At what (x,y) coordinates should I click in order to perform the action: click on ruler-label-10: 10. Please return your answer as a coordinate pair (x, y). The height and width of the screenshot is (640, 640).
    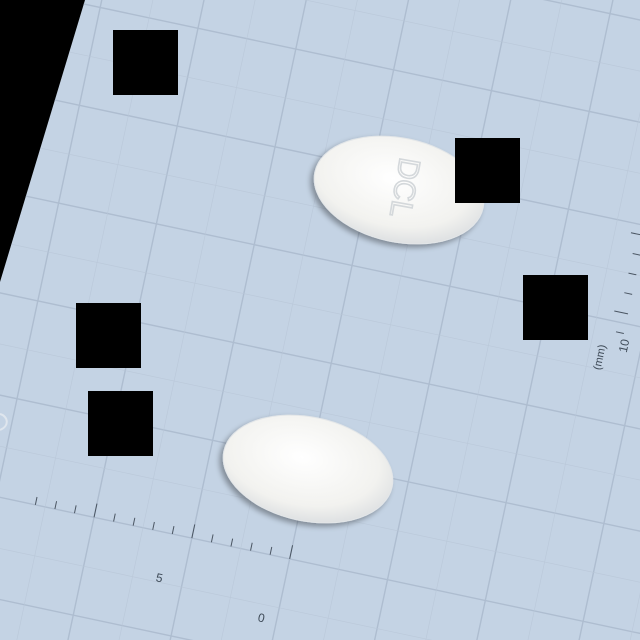
    Looking at the image, I should click on (624, 345).